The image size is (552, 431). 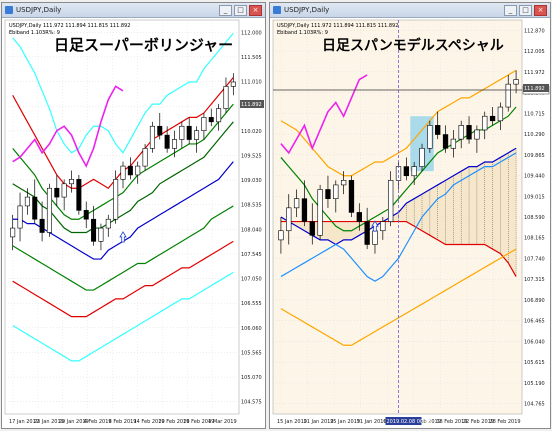 I want to click on price-tick-label: 105.190, so click(x=534, y=384).